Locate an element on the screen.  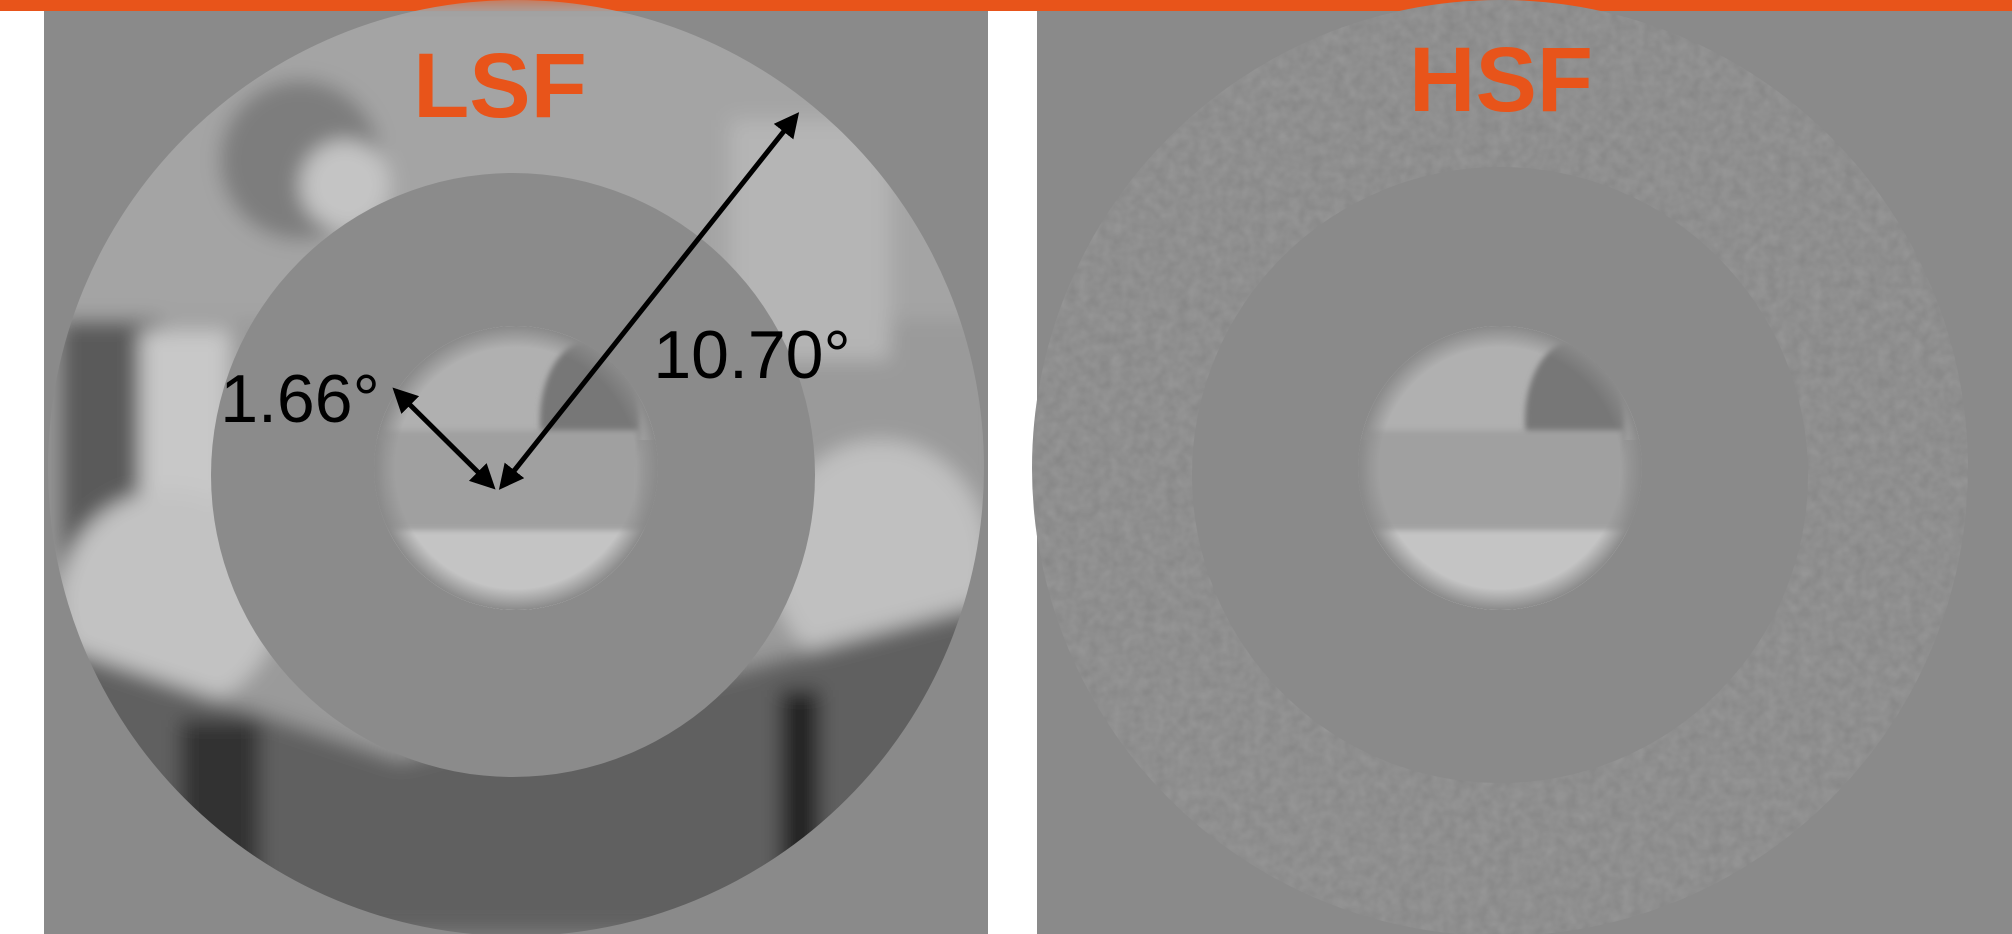
top-bar is located at coordinates (1006, 5).